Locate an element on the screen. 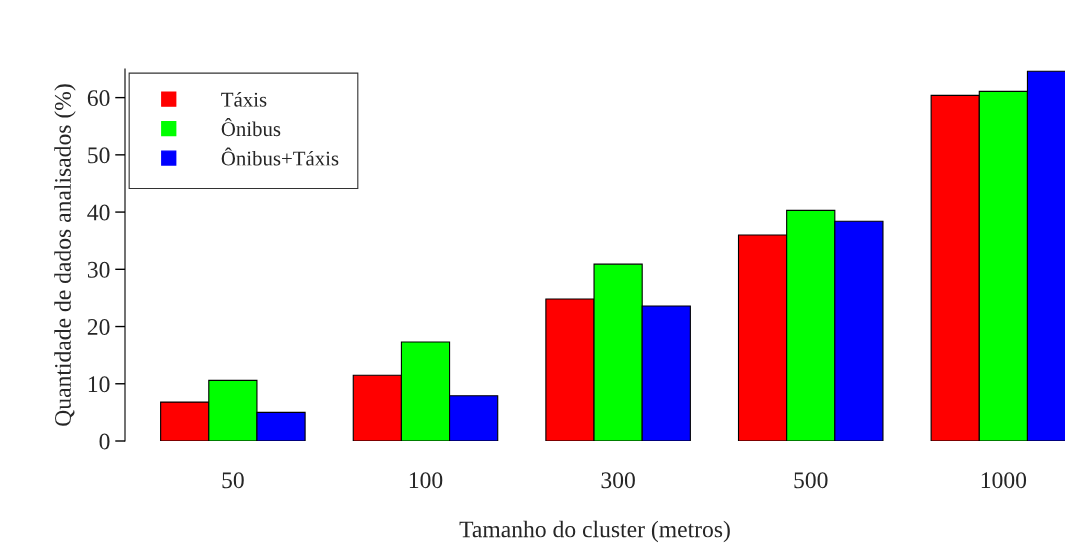  legend-label: Ônibus is located at coordinates (251, 127).